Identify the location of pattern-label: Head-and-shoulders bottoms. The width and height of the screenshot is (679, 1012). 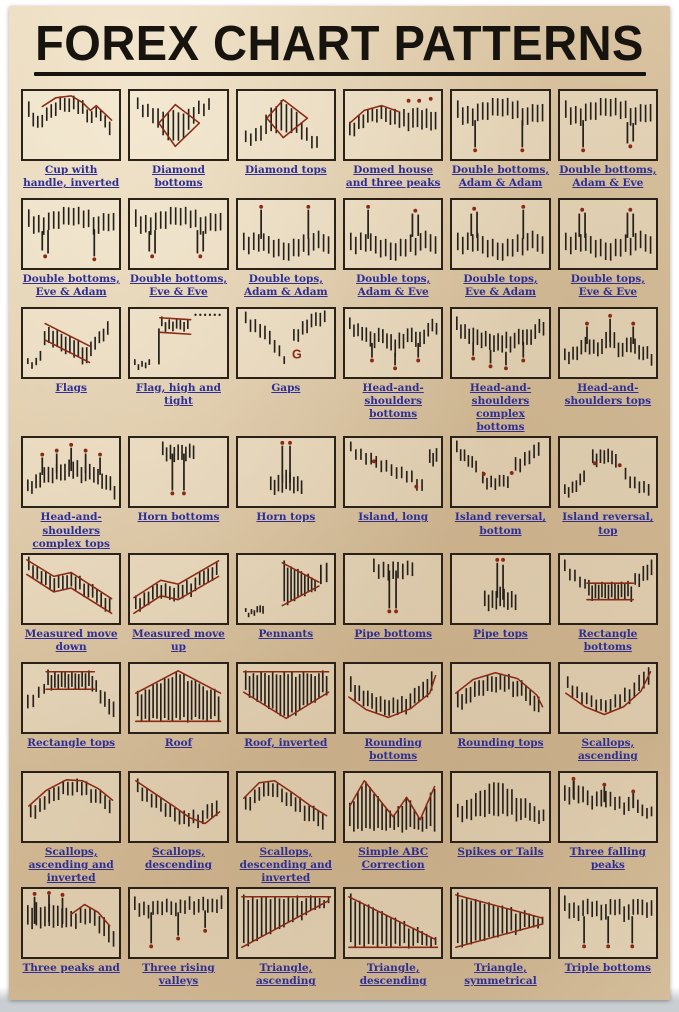
(393, 401).